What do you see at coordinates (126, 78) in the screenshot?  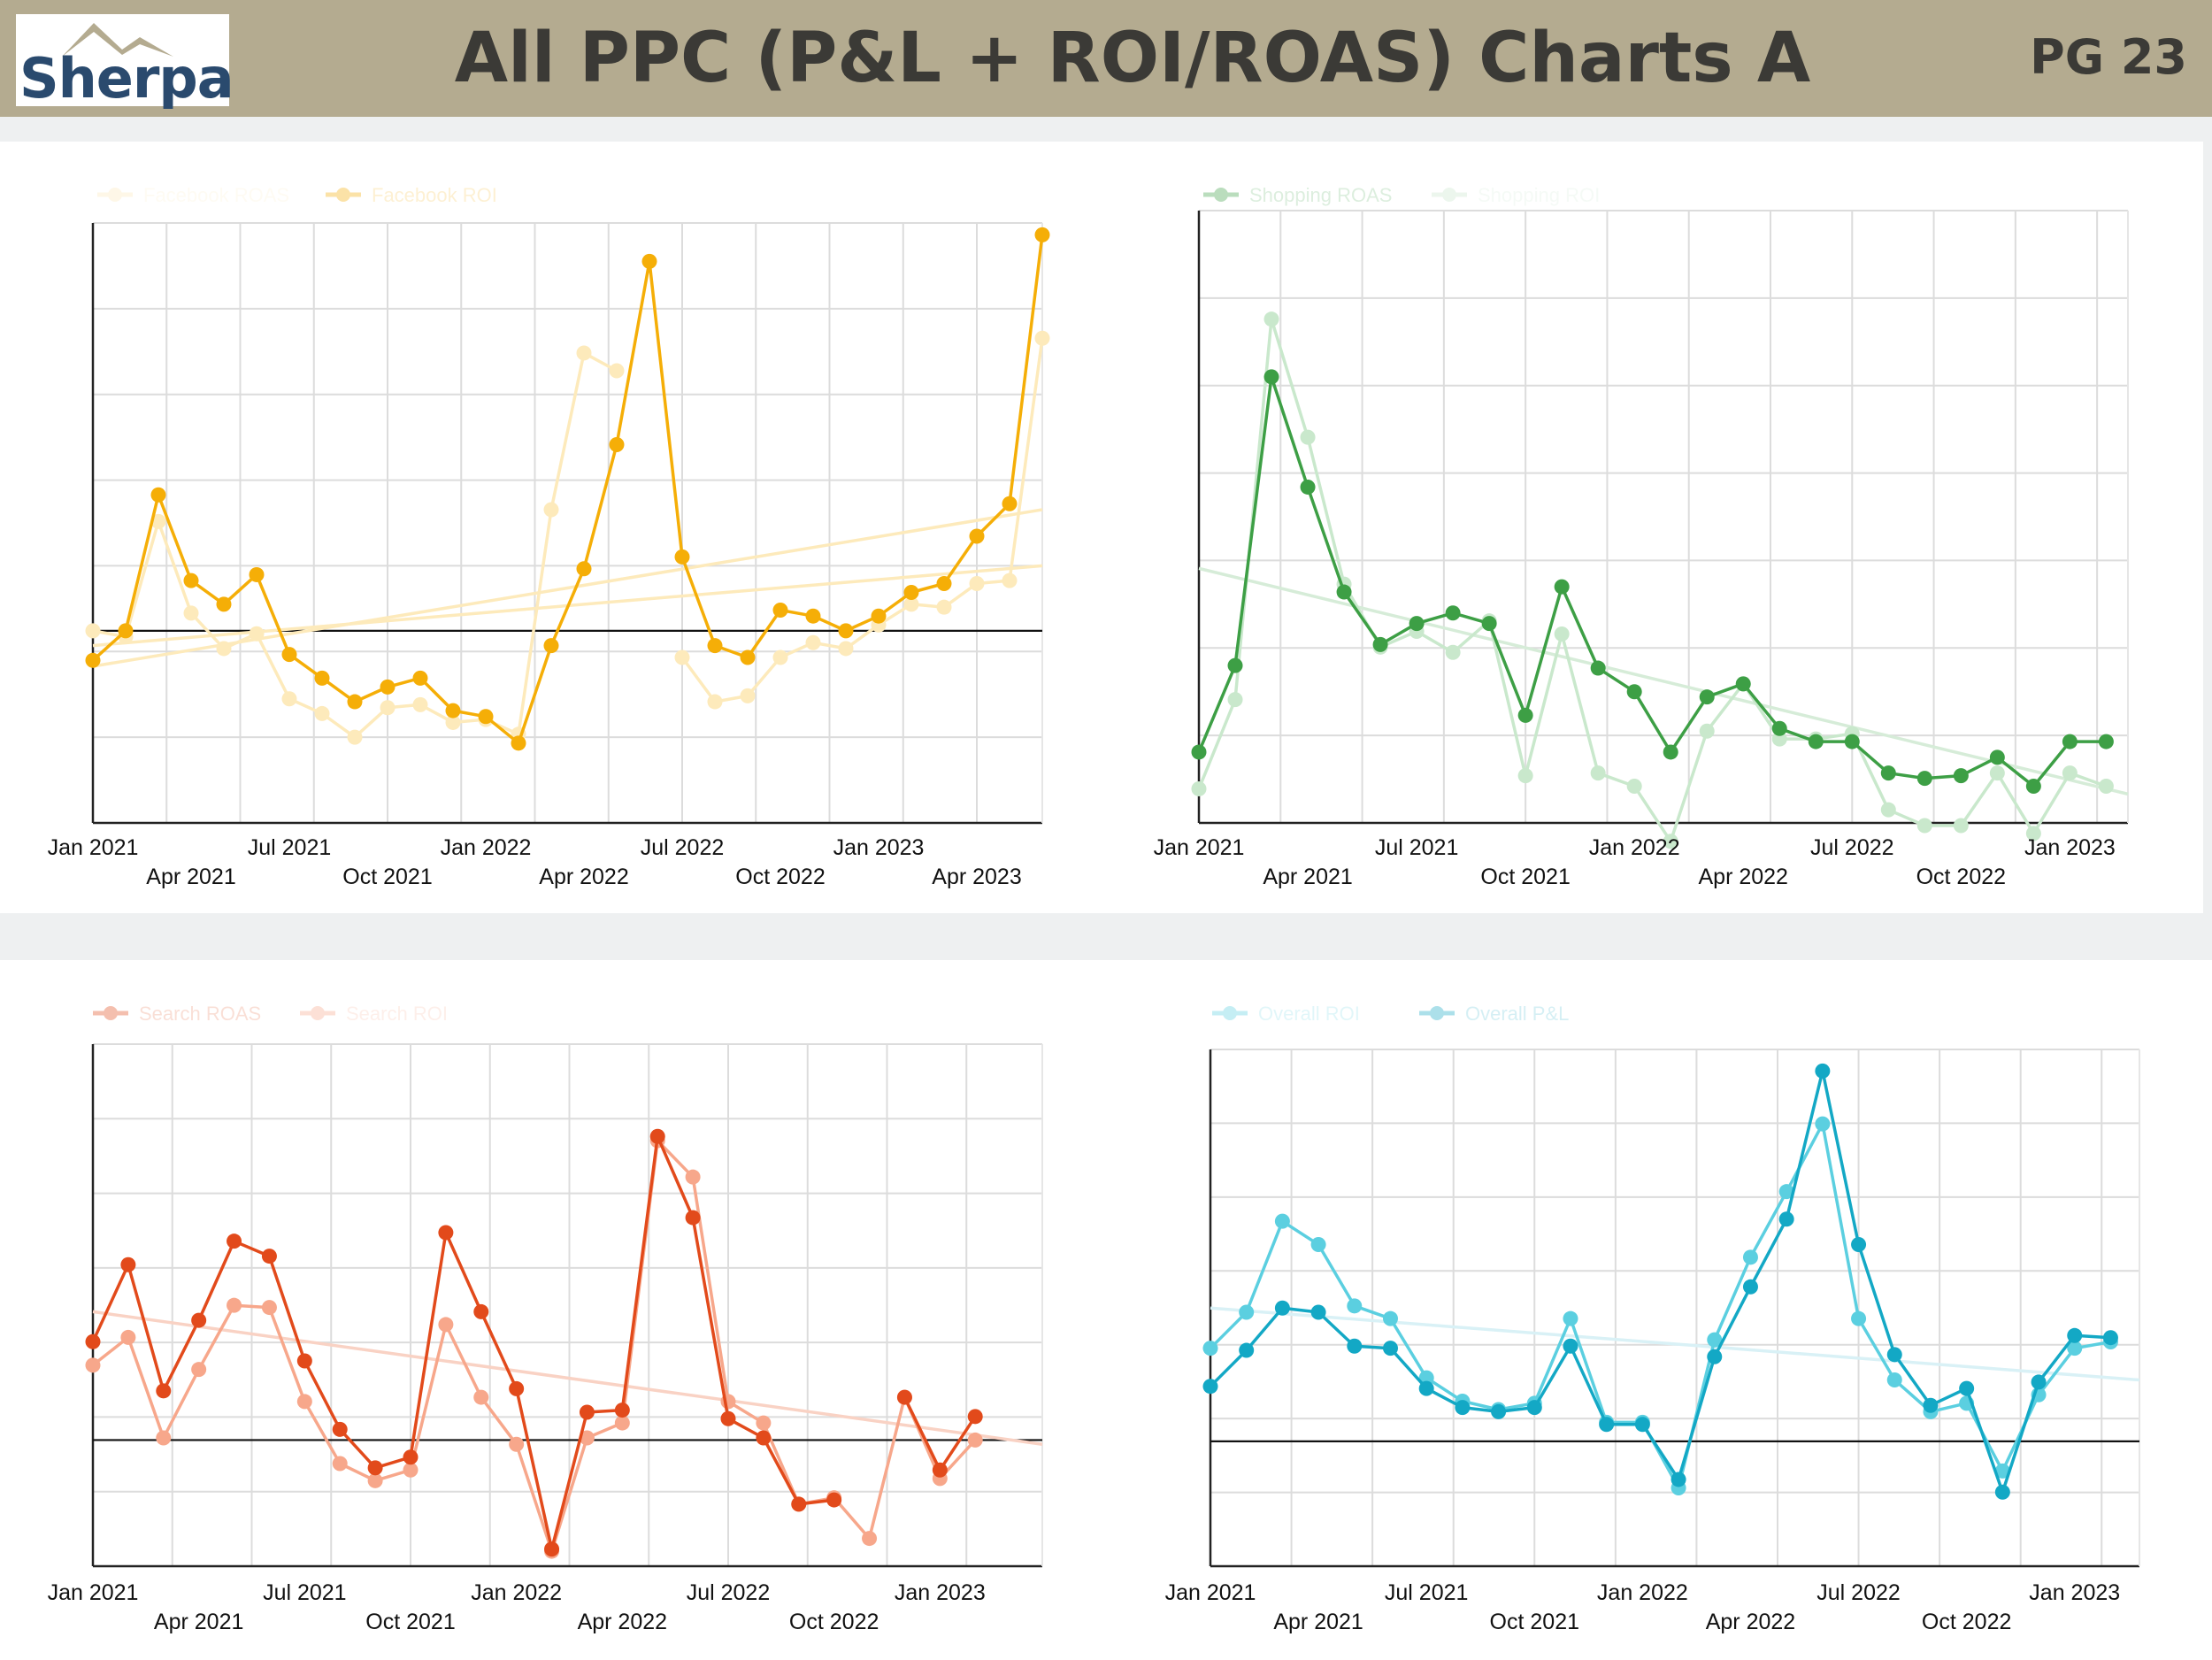 I see `logo-text: Sherpa` at bounding box center [126, 78].